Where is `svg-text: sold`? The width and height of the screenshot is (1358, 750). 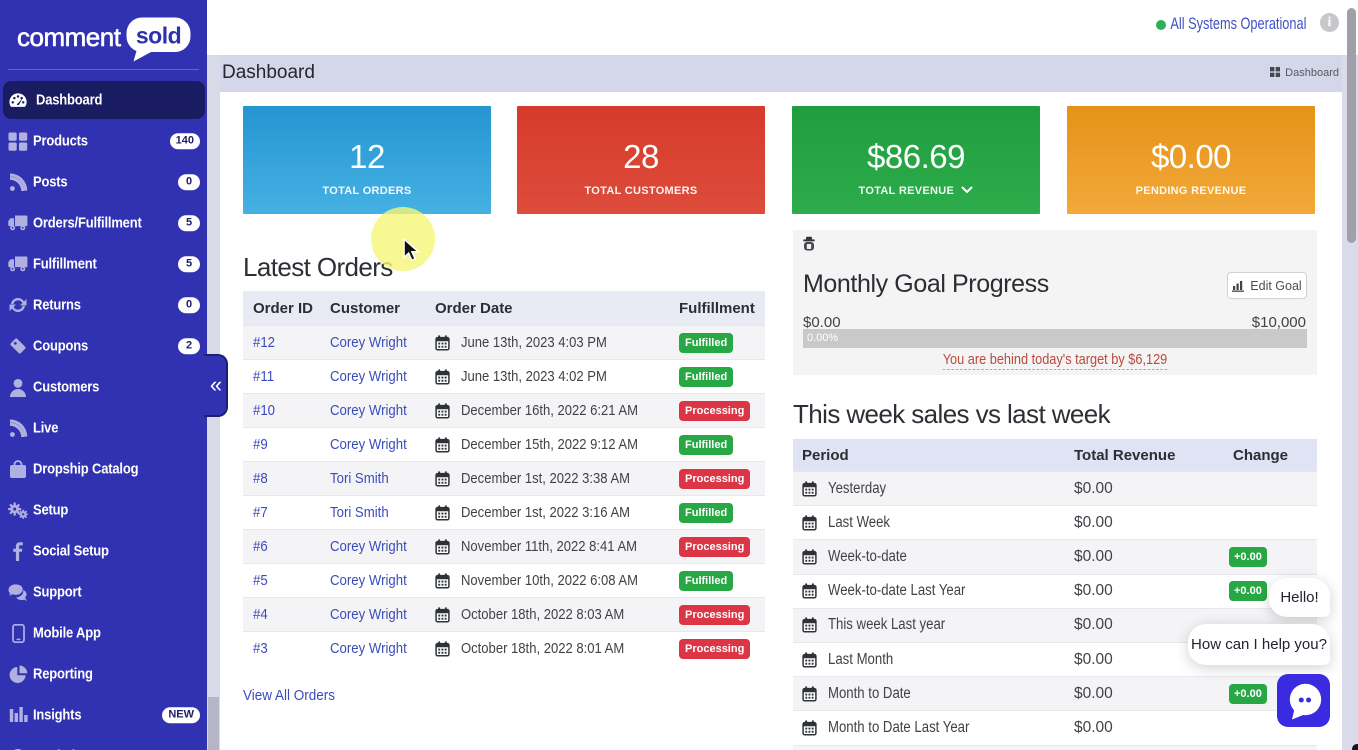 svg-text: sold is located at coordinates (158, 36).